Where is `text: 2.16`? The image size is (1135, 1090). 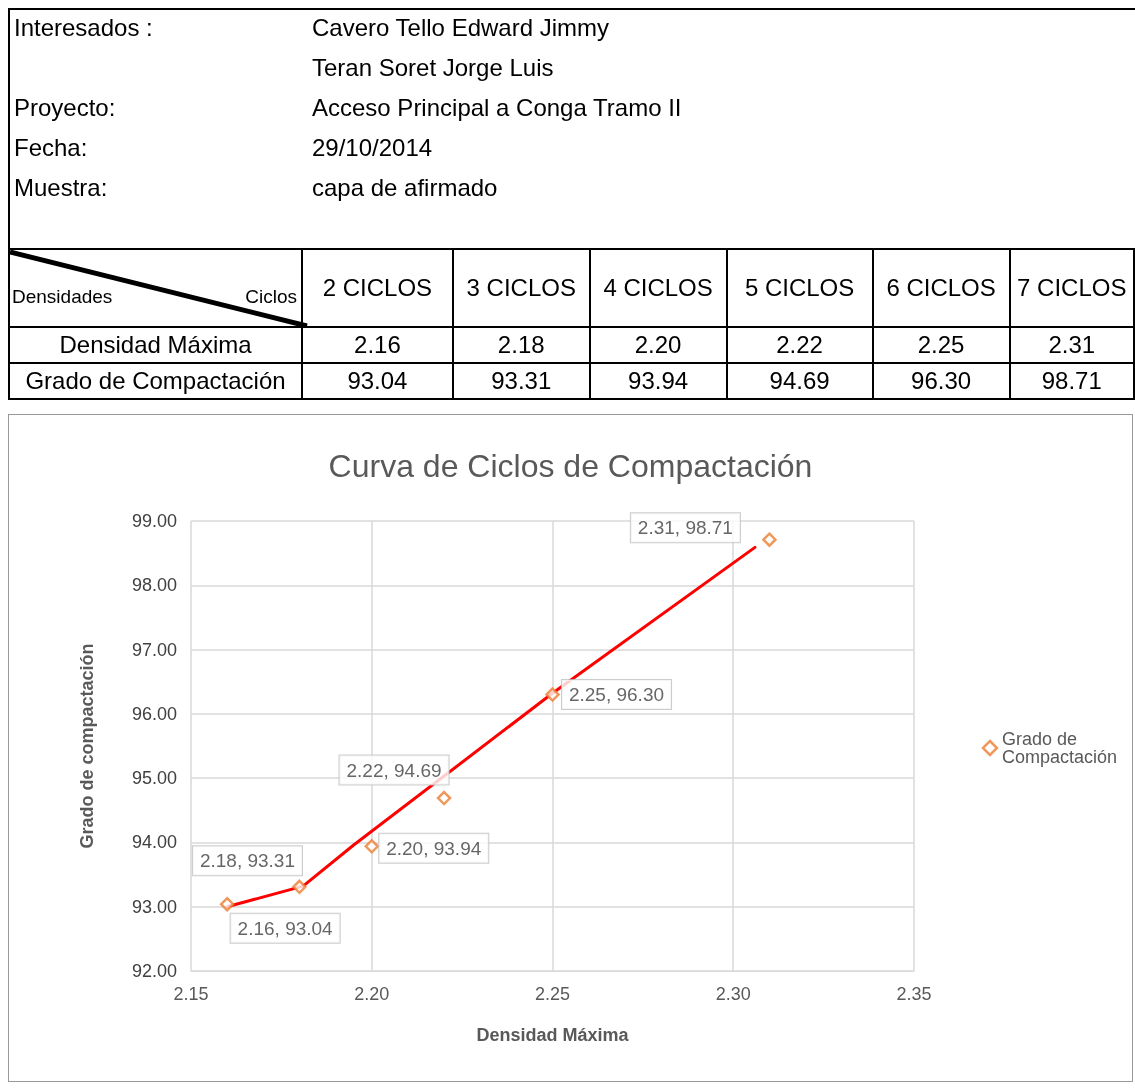 text: 2.16 is located at coordinates (377, 345).